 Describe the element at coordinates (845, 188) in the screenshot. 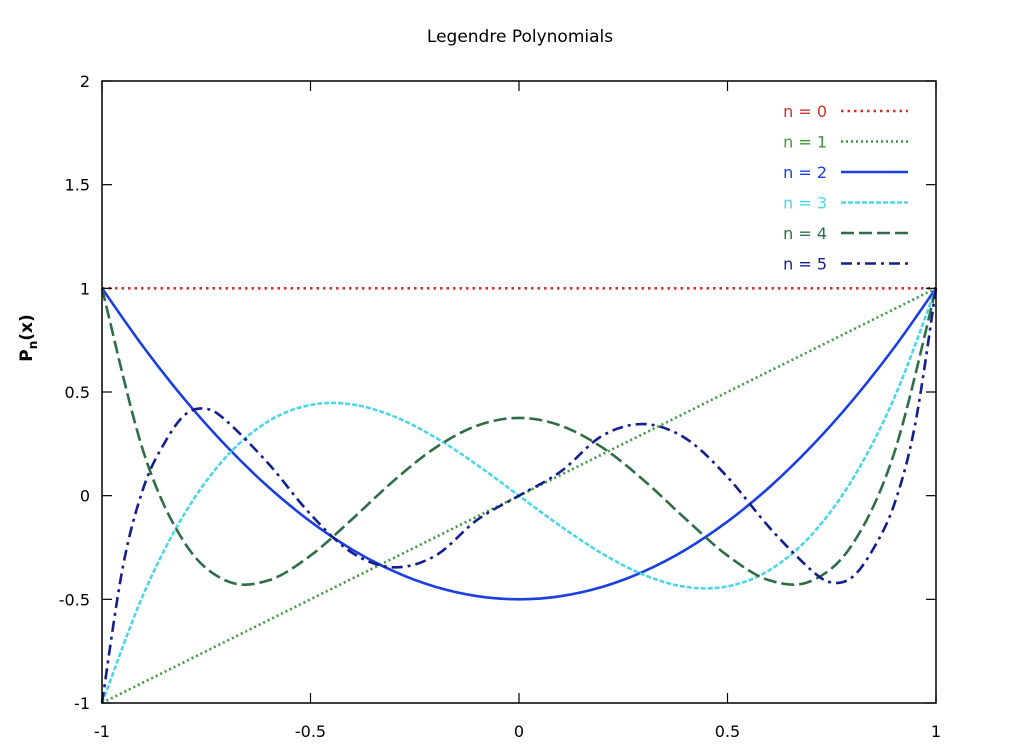

I see `legend: n = 0 n = 1 n = 2 n = 3 n = 4 n = 5` at that location.